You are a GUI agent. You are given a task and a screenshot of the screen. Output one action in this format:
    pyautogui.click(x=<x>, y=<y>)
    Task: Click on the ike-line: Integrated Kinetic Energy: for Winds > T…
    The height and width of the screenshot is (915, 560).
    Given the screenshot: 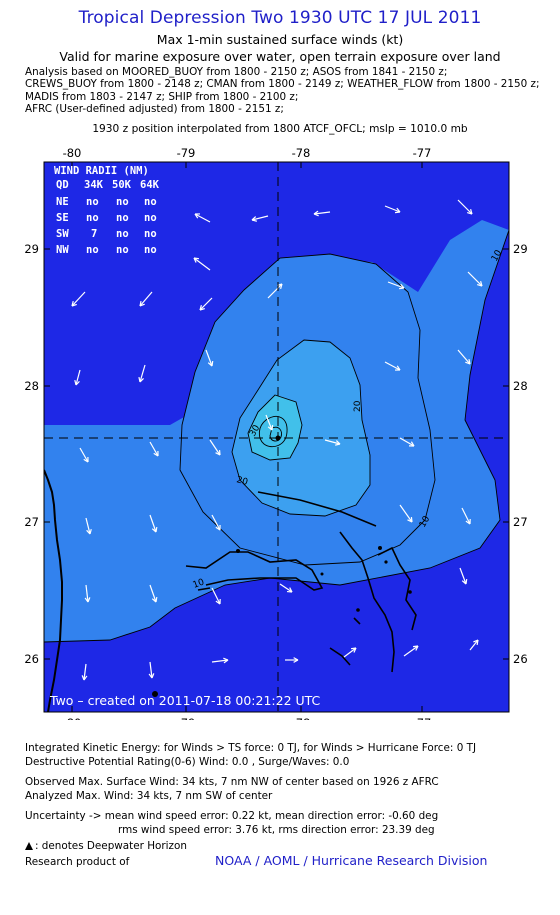 What is the action you would take?
    pyautogui.click(x=251, y=748)
    